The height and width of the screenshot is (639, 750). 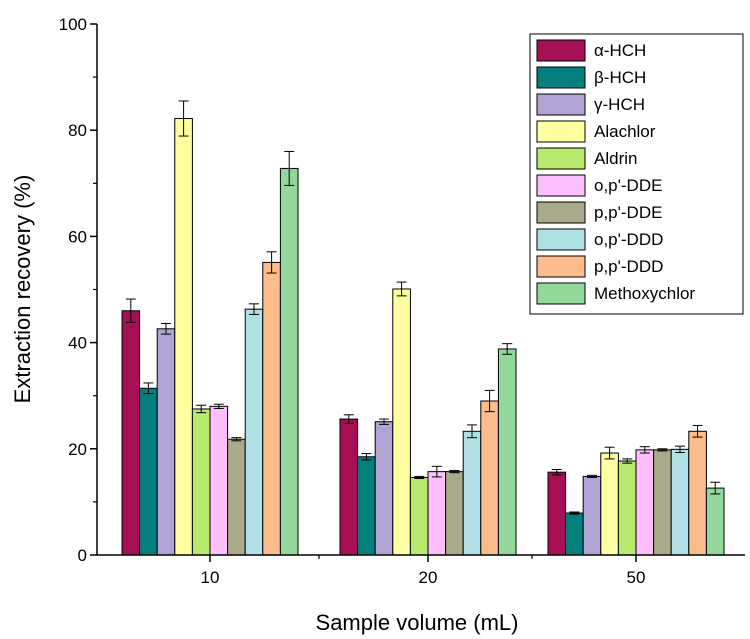 What do you see at coordinates (590, 104) in the screenshot?
I see `legend-item-2: γ-HCH` at bounding box center [590, 104].